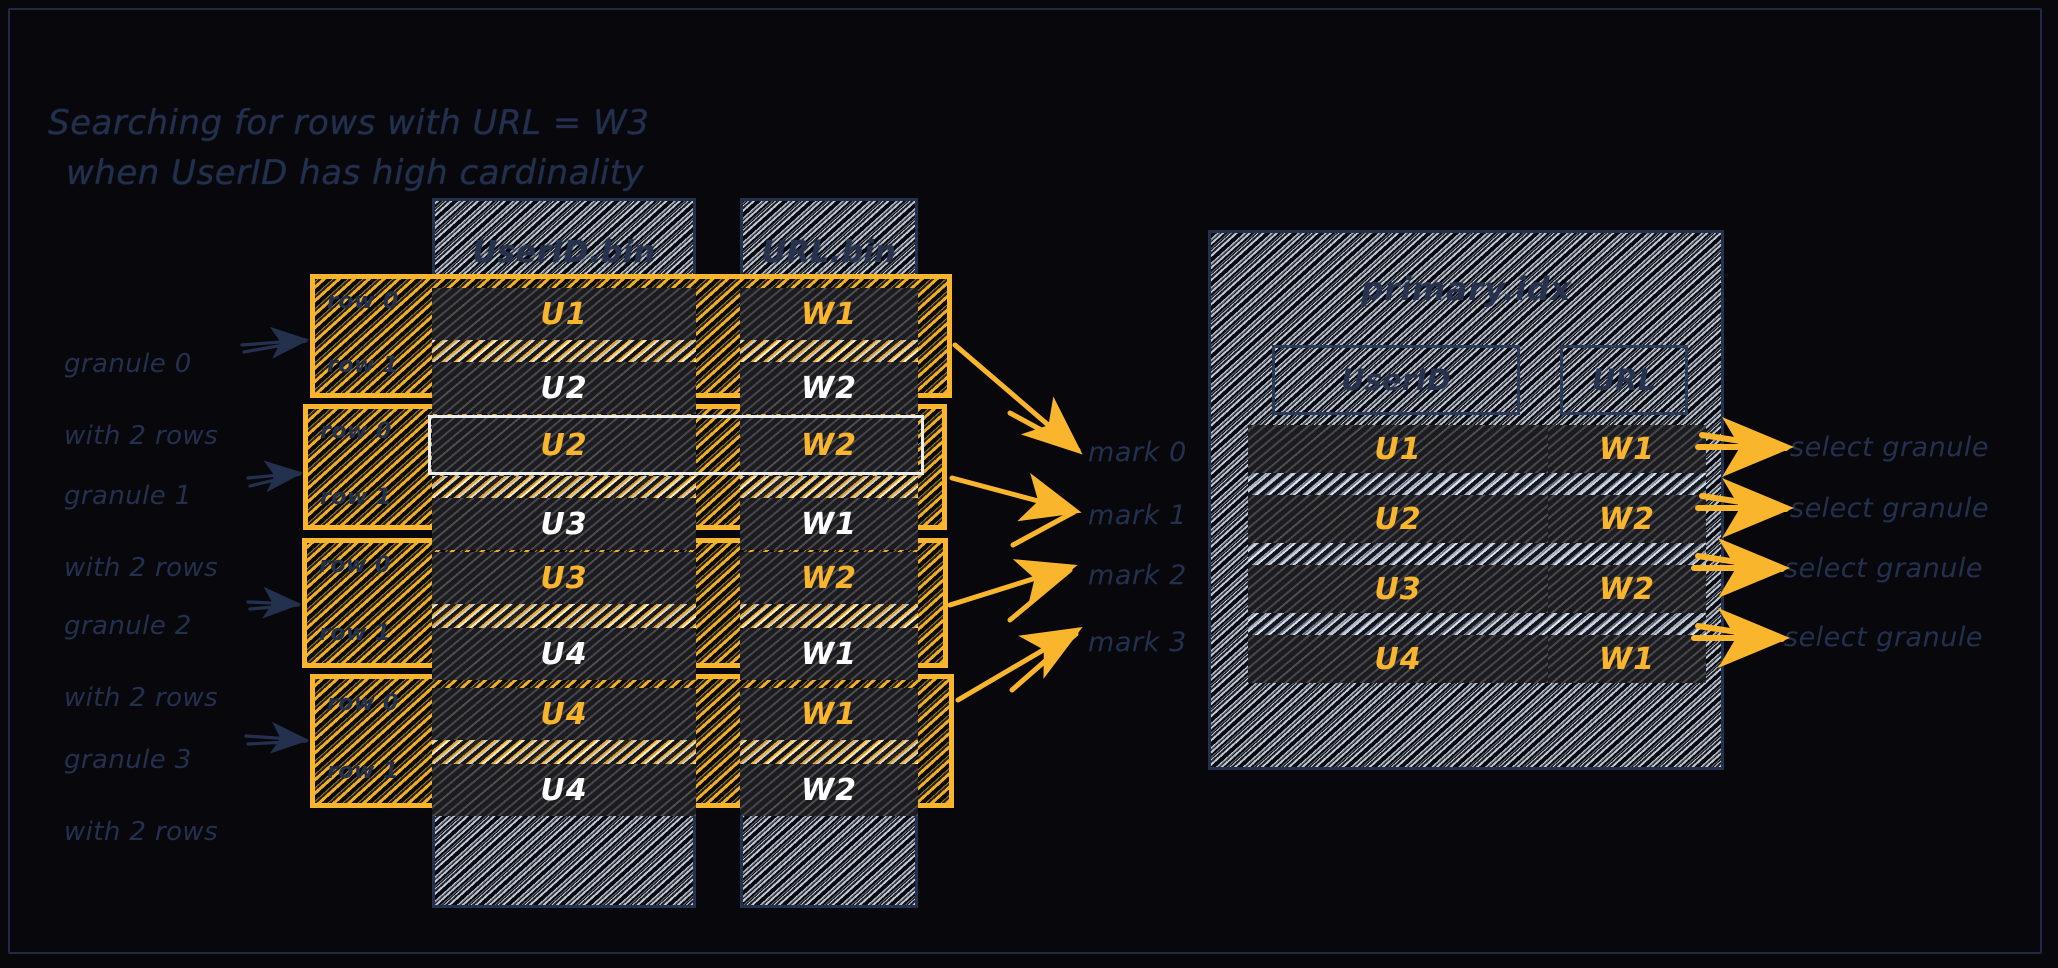 The width and height of the screenshot is (2058, 968). I want to click on mark-label-2: mark 2, so click(1137, 575).